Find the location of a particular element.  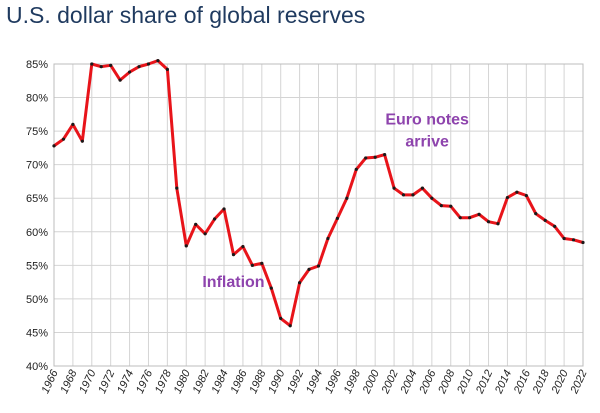

x-tick-label: 1974 is located at coordinates (125, 381).